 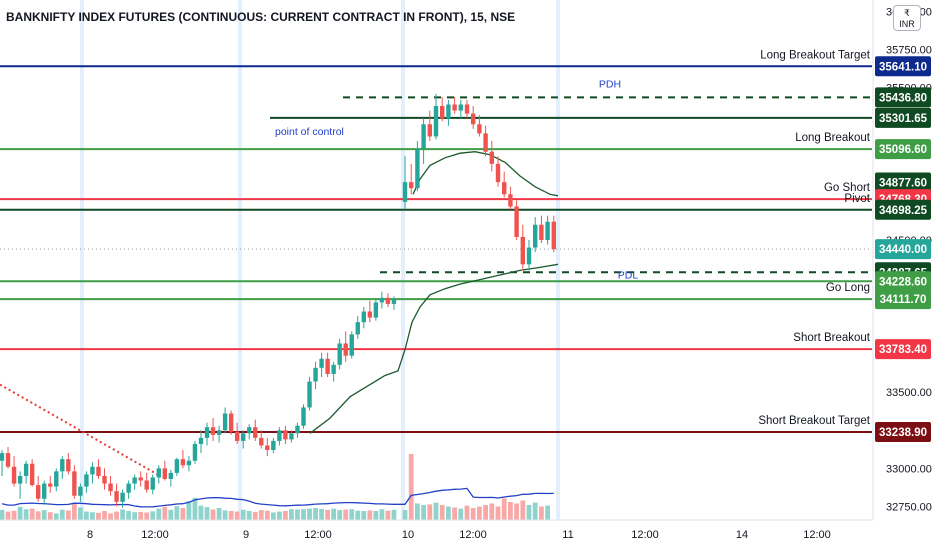 I want to click on time-axis: 8 12:00 9 12:00 10 12:00 11 12:00 14 12:00, so click(x=436, y=530).